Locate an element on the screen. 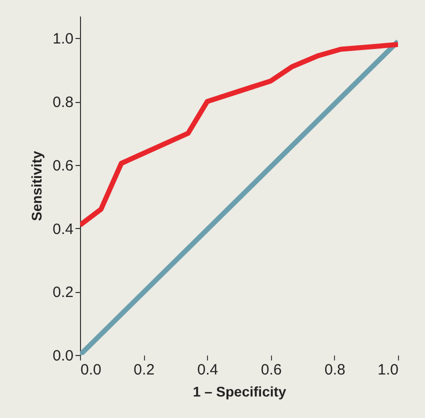 Image resolution: width=425 pixels, height=418 pixels. y-tick-label: 0.0 is located at coordinates (63, 356).